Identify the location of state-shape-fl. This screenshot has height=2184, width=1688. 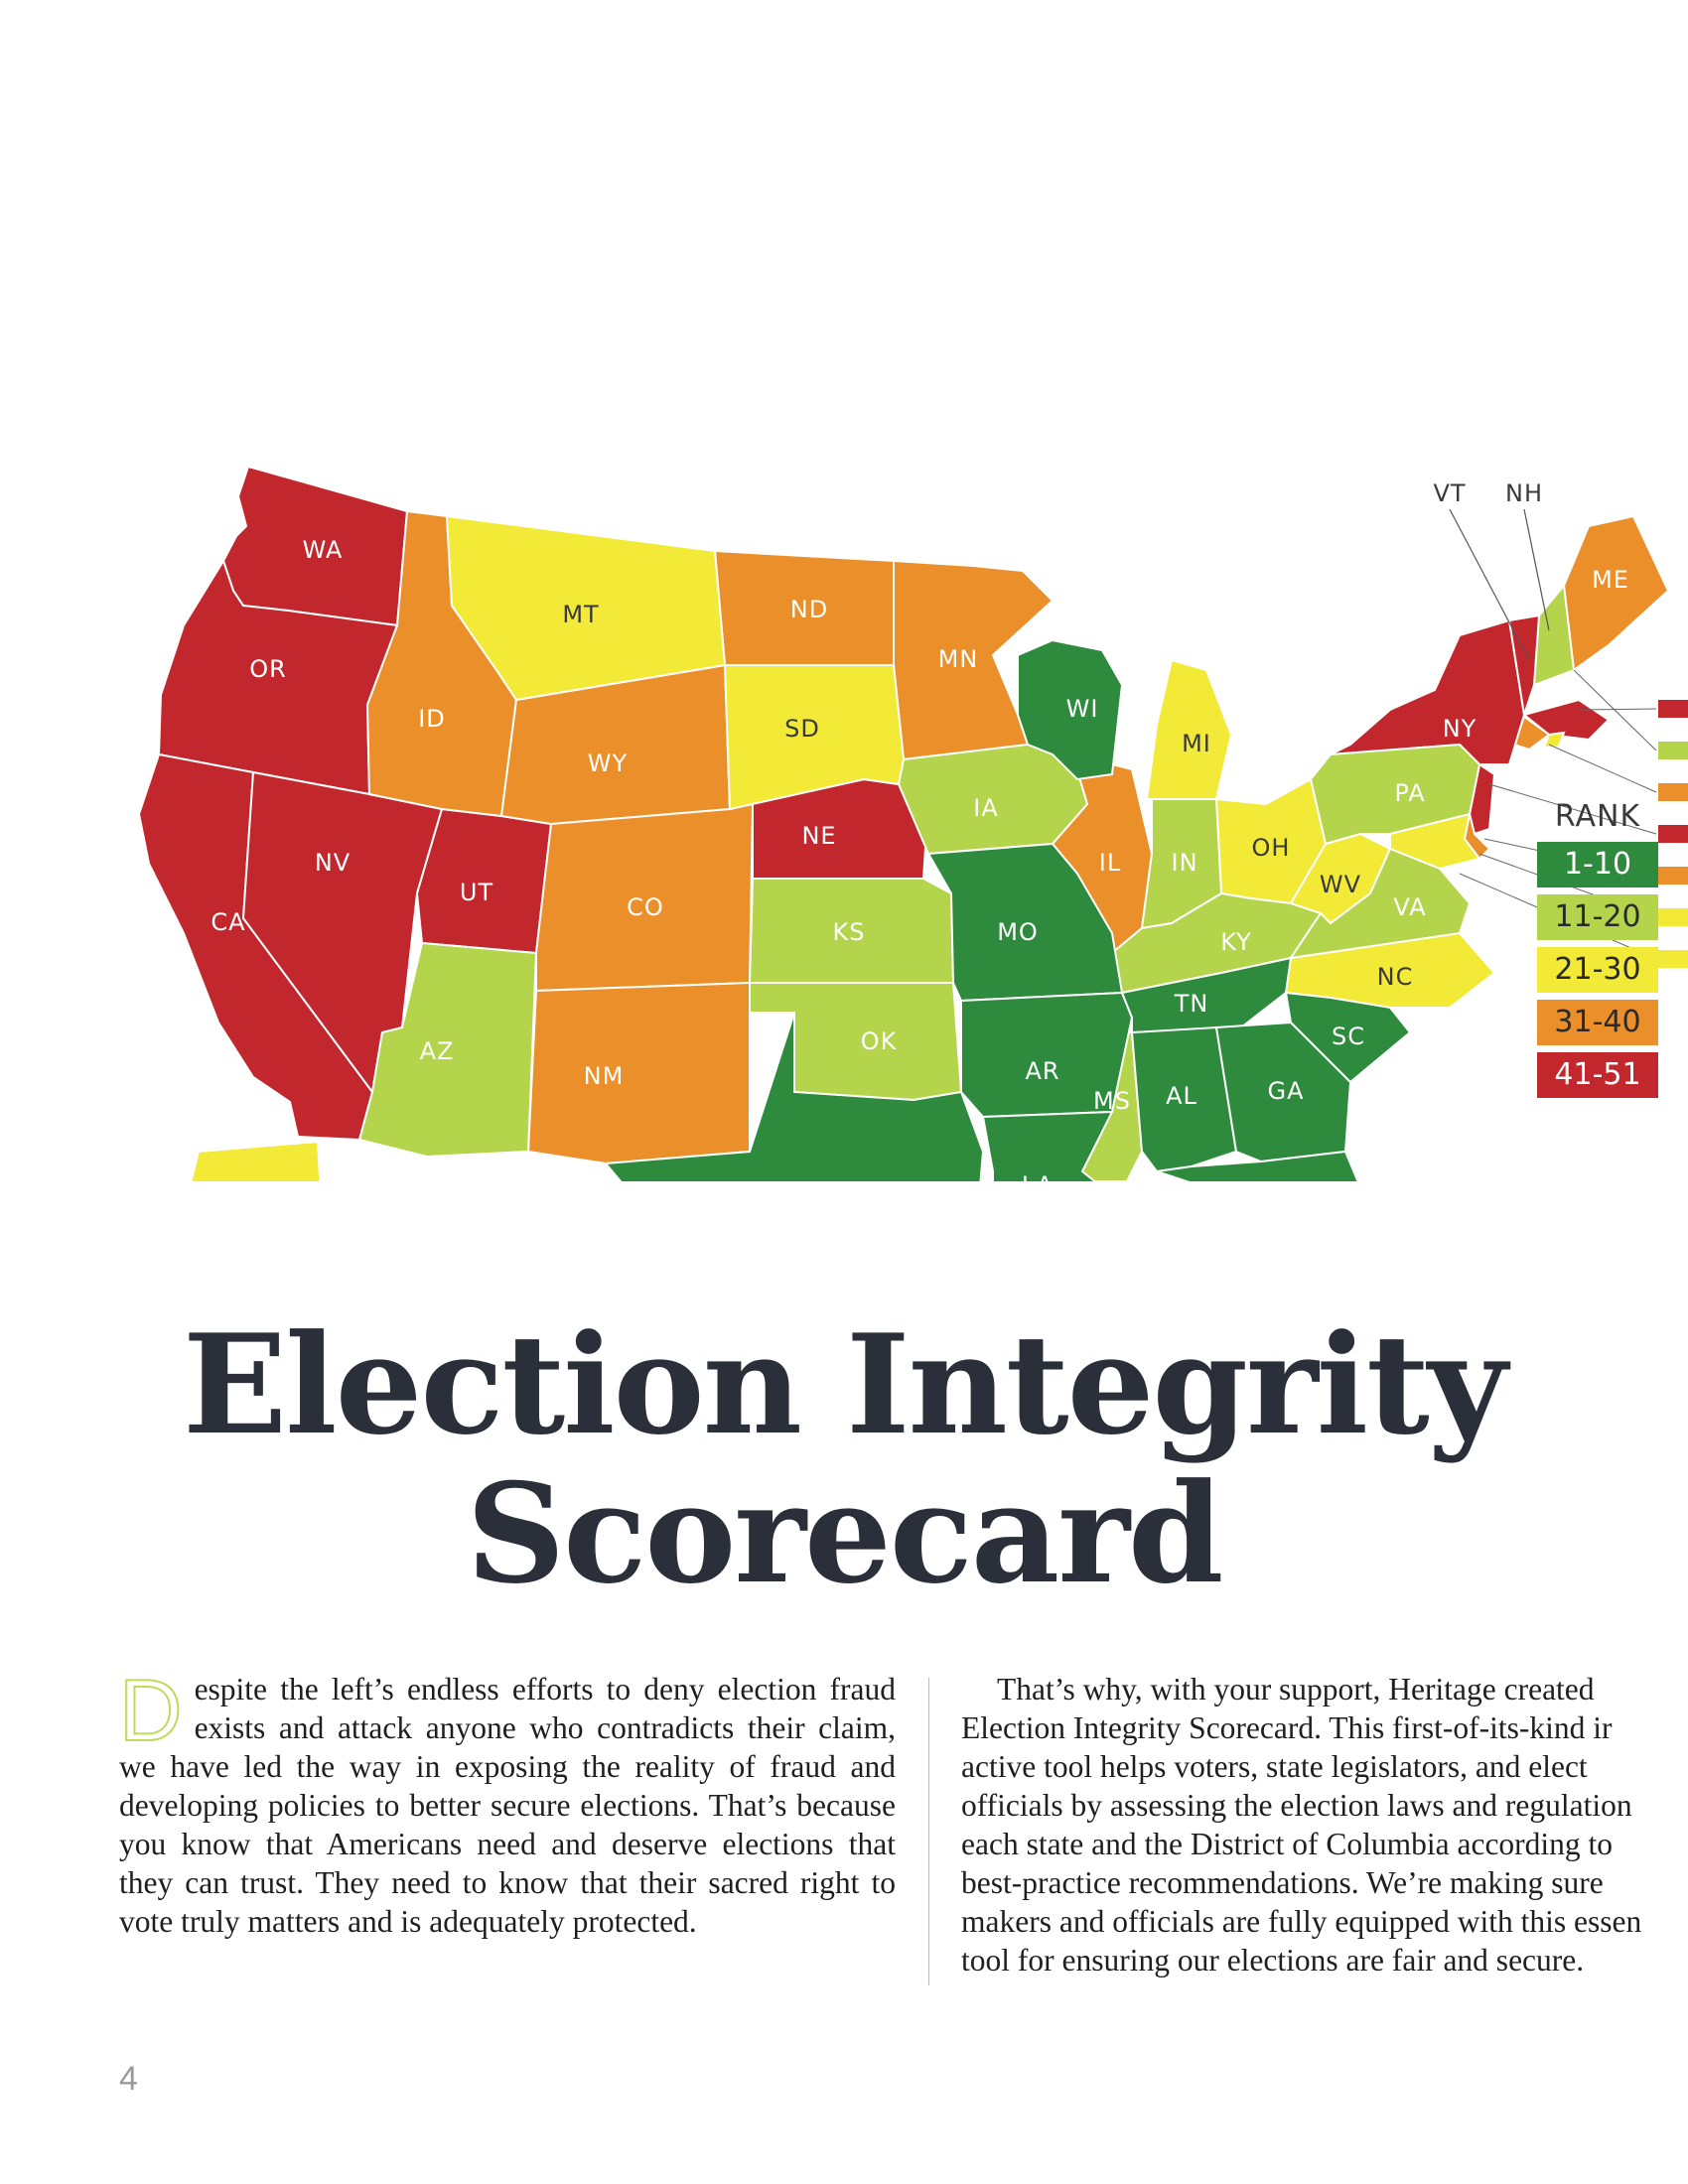
(1257, 1165).